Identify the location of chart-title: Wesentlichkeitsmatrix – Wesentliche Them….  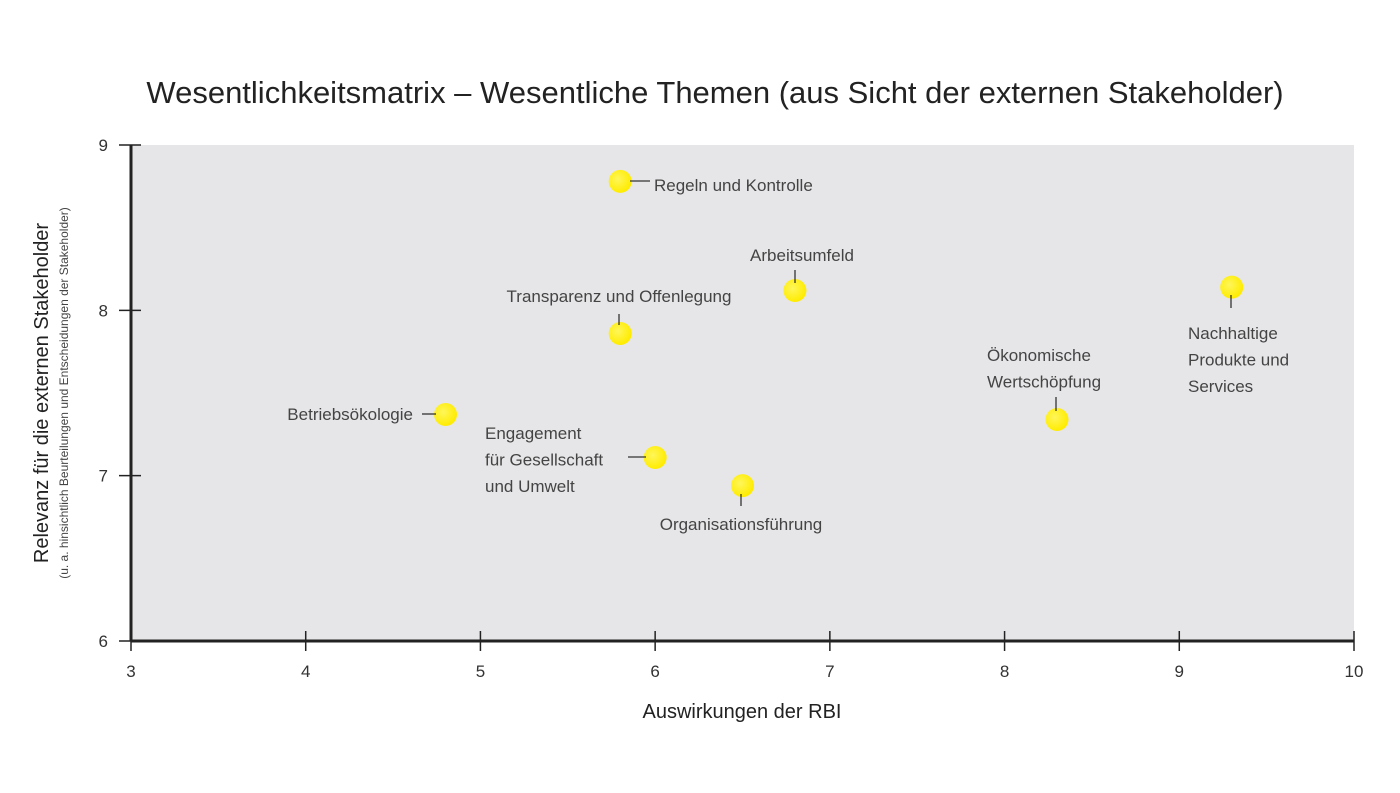
(714, 92).